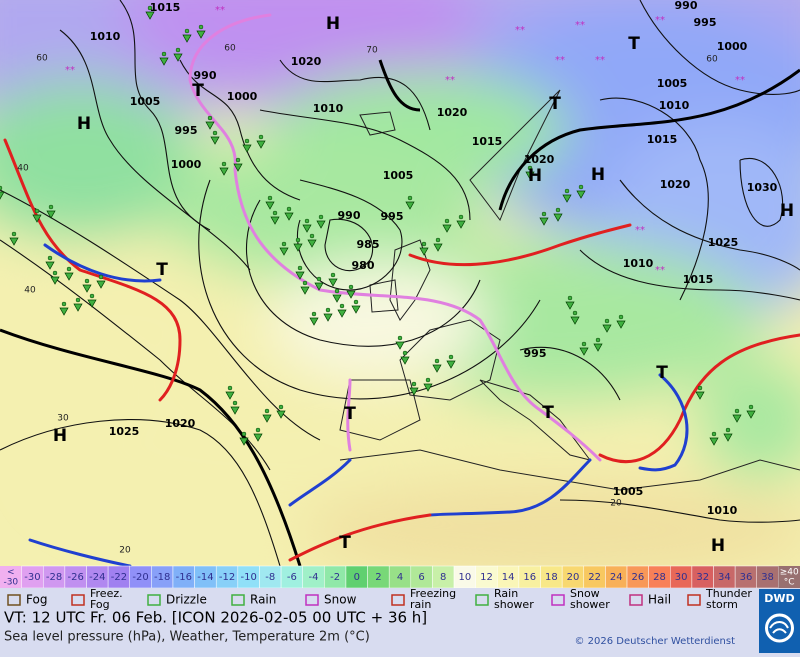  What do you see at coordinates (119, 577) in the screenshot?
I see `scale-label: -22` at bounding box center [119, 577].